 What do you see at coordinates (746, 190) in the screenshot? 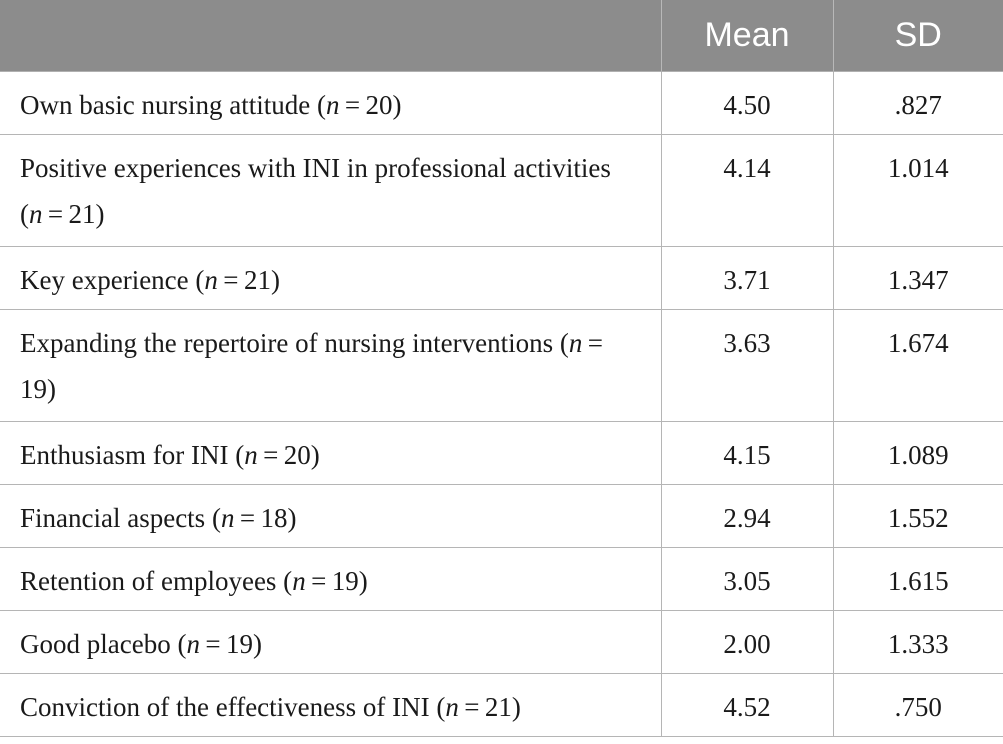
I see `mean-cell: 4.14` at bounding box center [746, 190].